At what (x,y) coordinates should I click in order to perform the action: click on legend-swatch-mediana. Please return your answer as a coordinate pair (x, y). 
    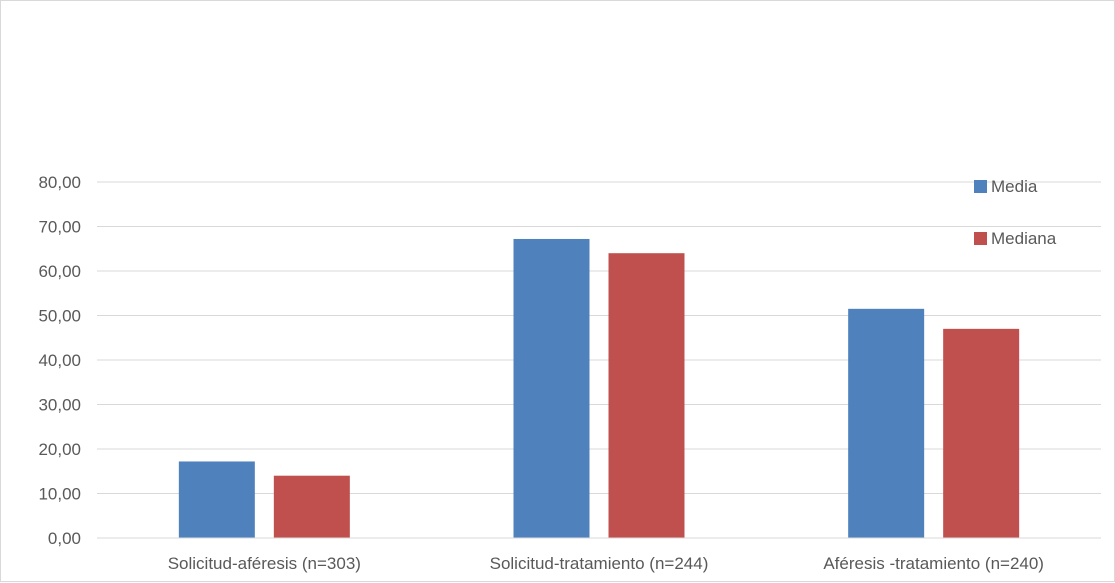
    Looking at the image, I should click on (980, 238).